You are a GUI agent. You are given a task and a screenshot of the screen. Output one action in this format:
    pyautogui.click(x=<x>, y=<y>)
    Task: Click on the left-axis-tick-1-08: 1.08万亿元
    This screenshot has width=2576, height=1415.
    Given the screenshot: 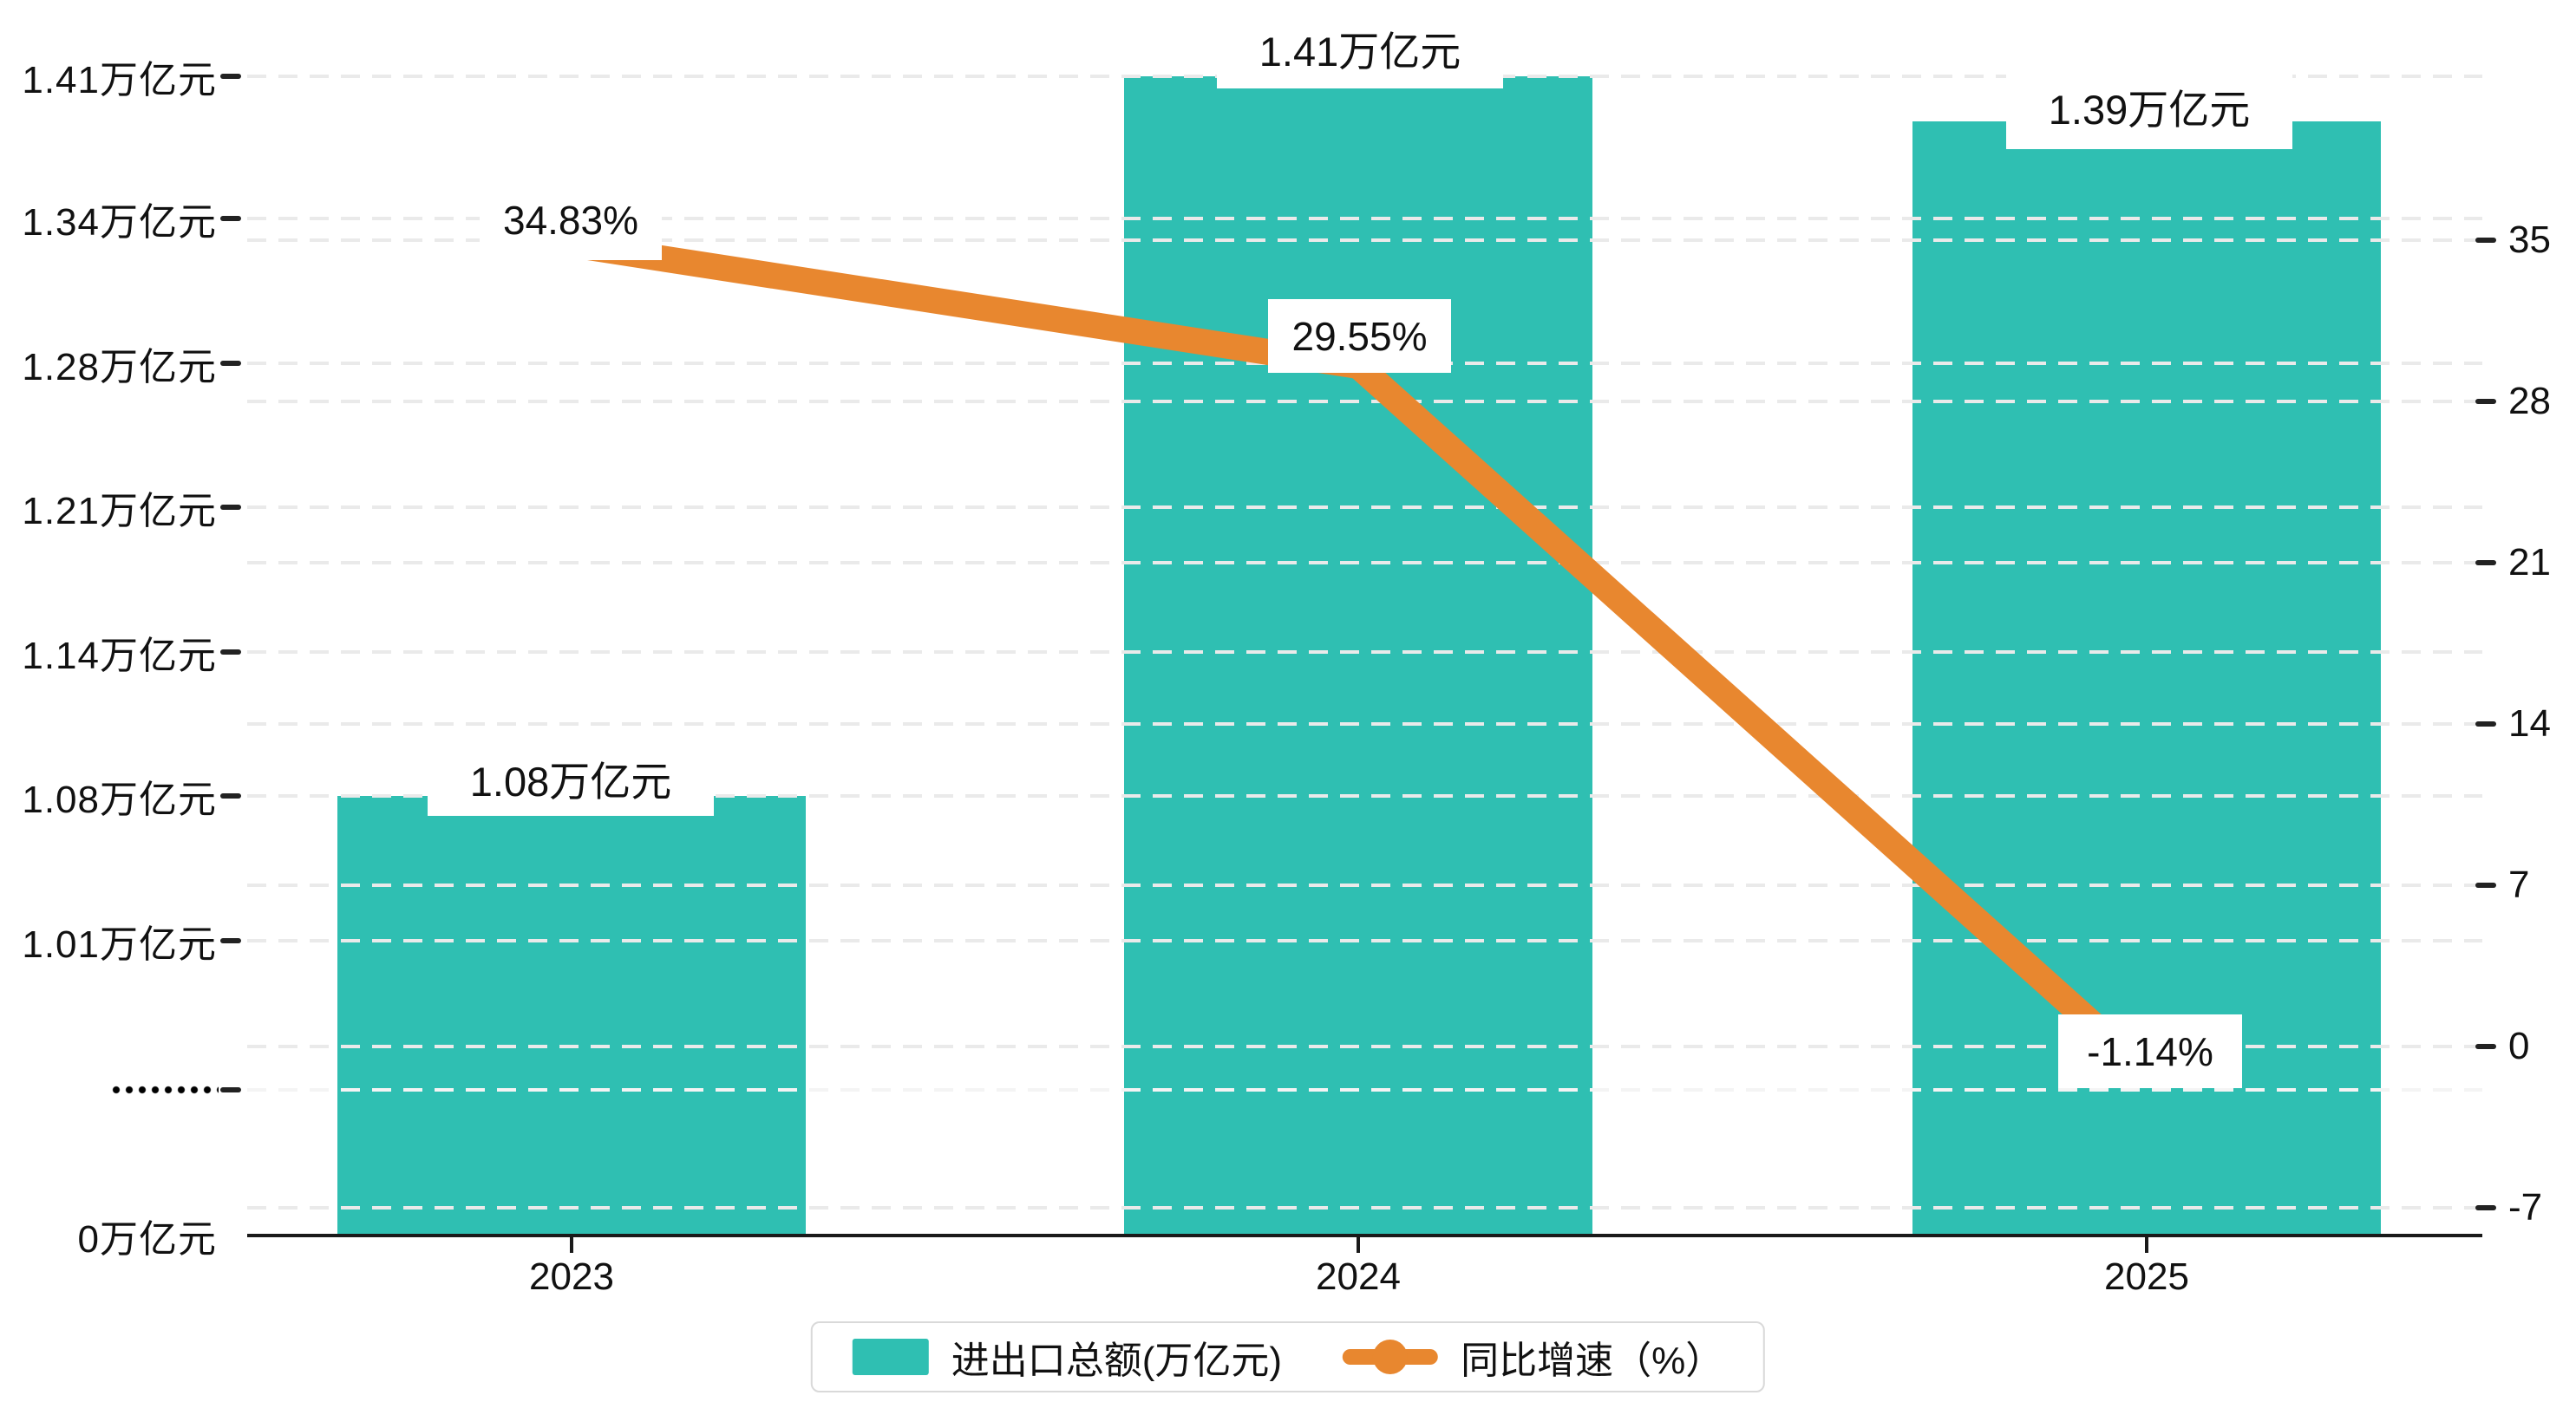 What is the action you would take?
    pyautogui.click(x=119, y=800)
    